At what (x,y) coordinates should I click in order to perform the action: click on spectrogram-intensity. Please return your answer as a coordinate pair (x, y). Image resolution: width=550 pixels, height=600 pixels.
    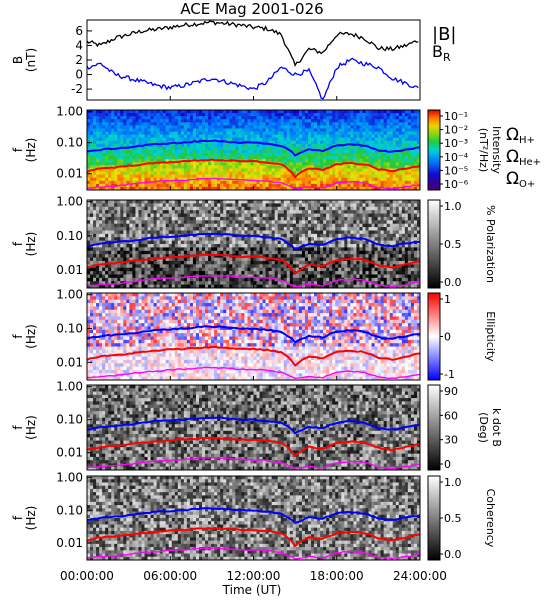
    Looking at the image, I should click on (253, 150).